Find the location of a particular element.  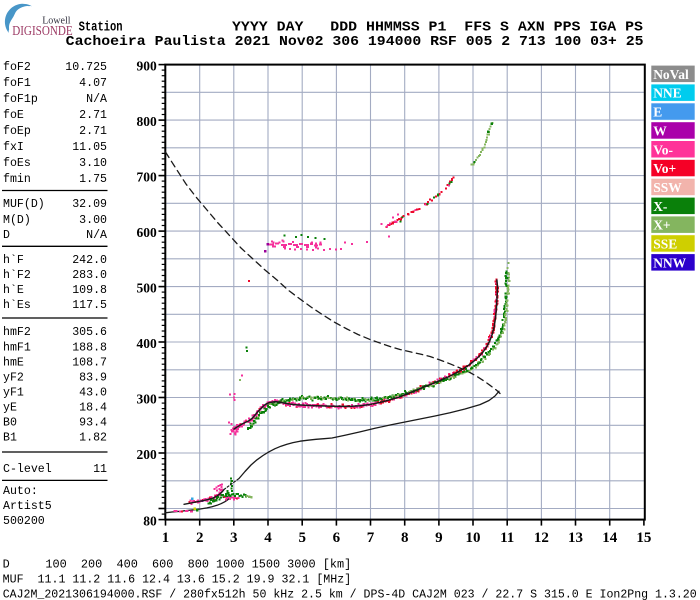

svg-text: Vo+ is located at coordinates (664, 168).